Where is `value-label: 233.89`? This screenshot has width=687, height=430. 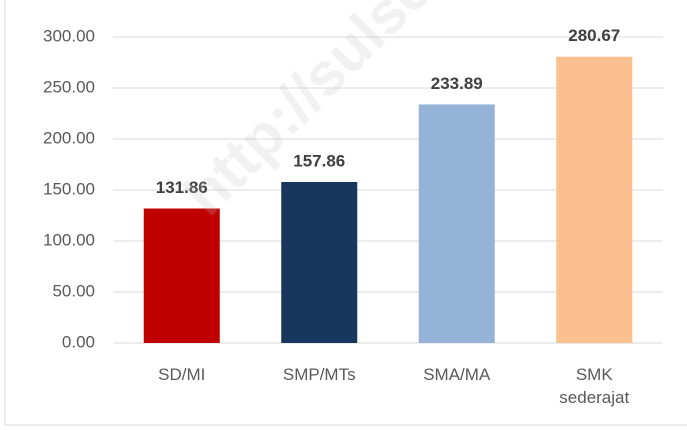 value-label: 233.89 is located at coordinates (457, 83).